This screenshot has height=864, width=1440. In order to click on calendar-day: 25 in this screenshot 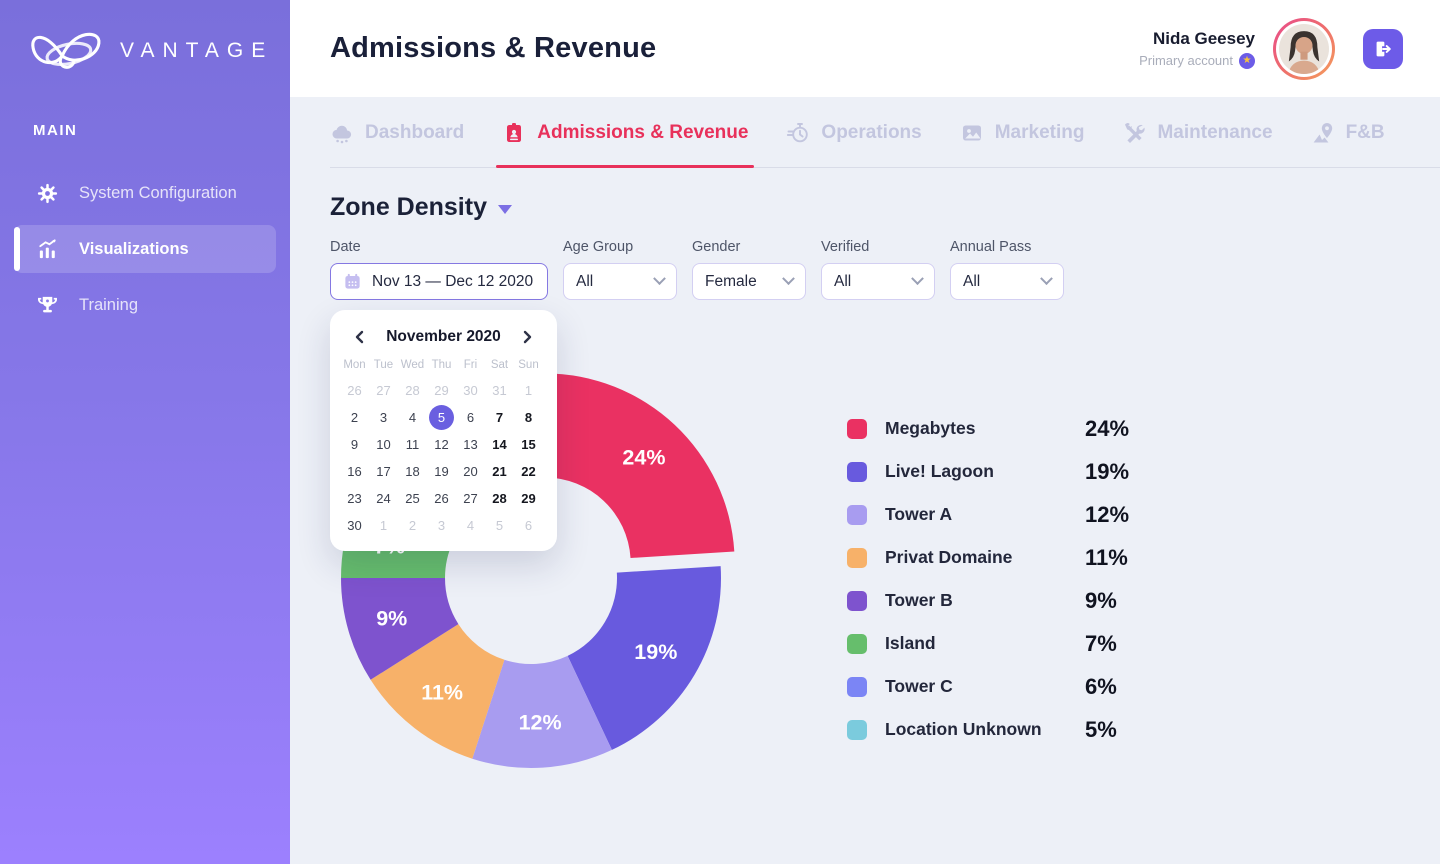, I will do `click(412, 498)`.